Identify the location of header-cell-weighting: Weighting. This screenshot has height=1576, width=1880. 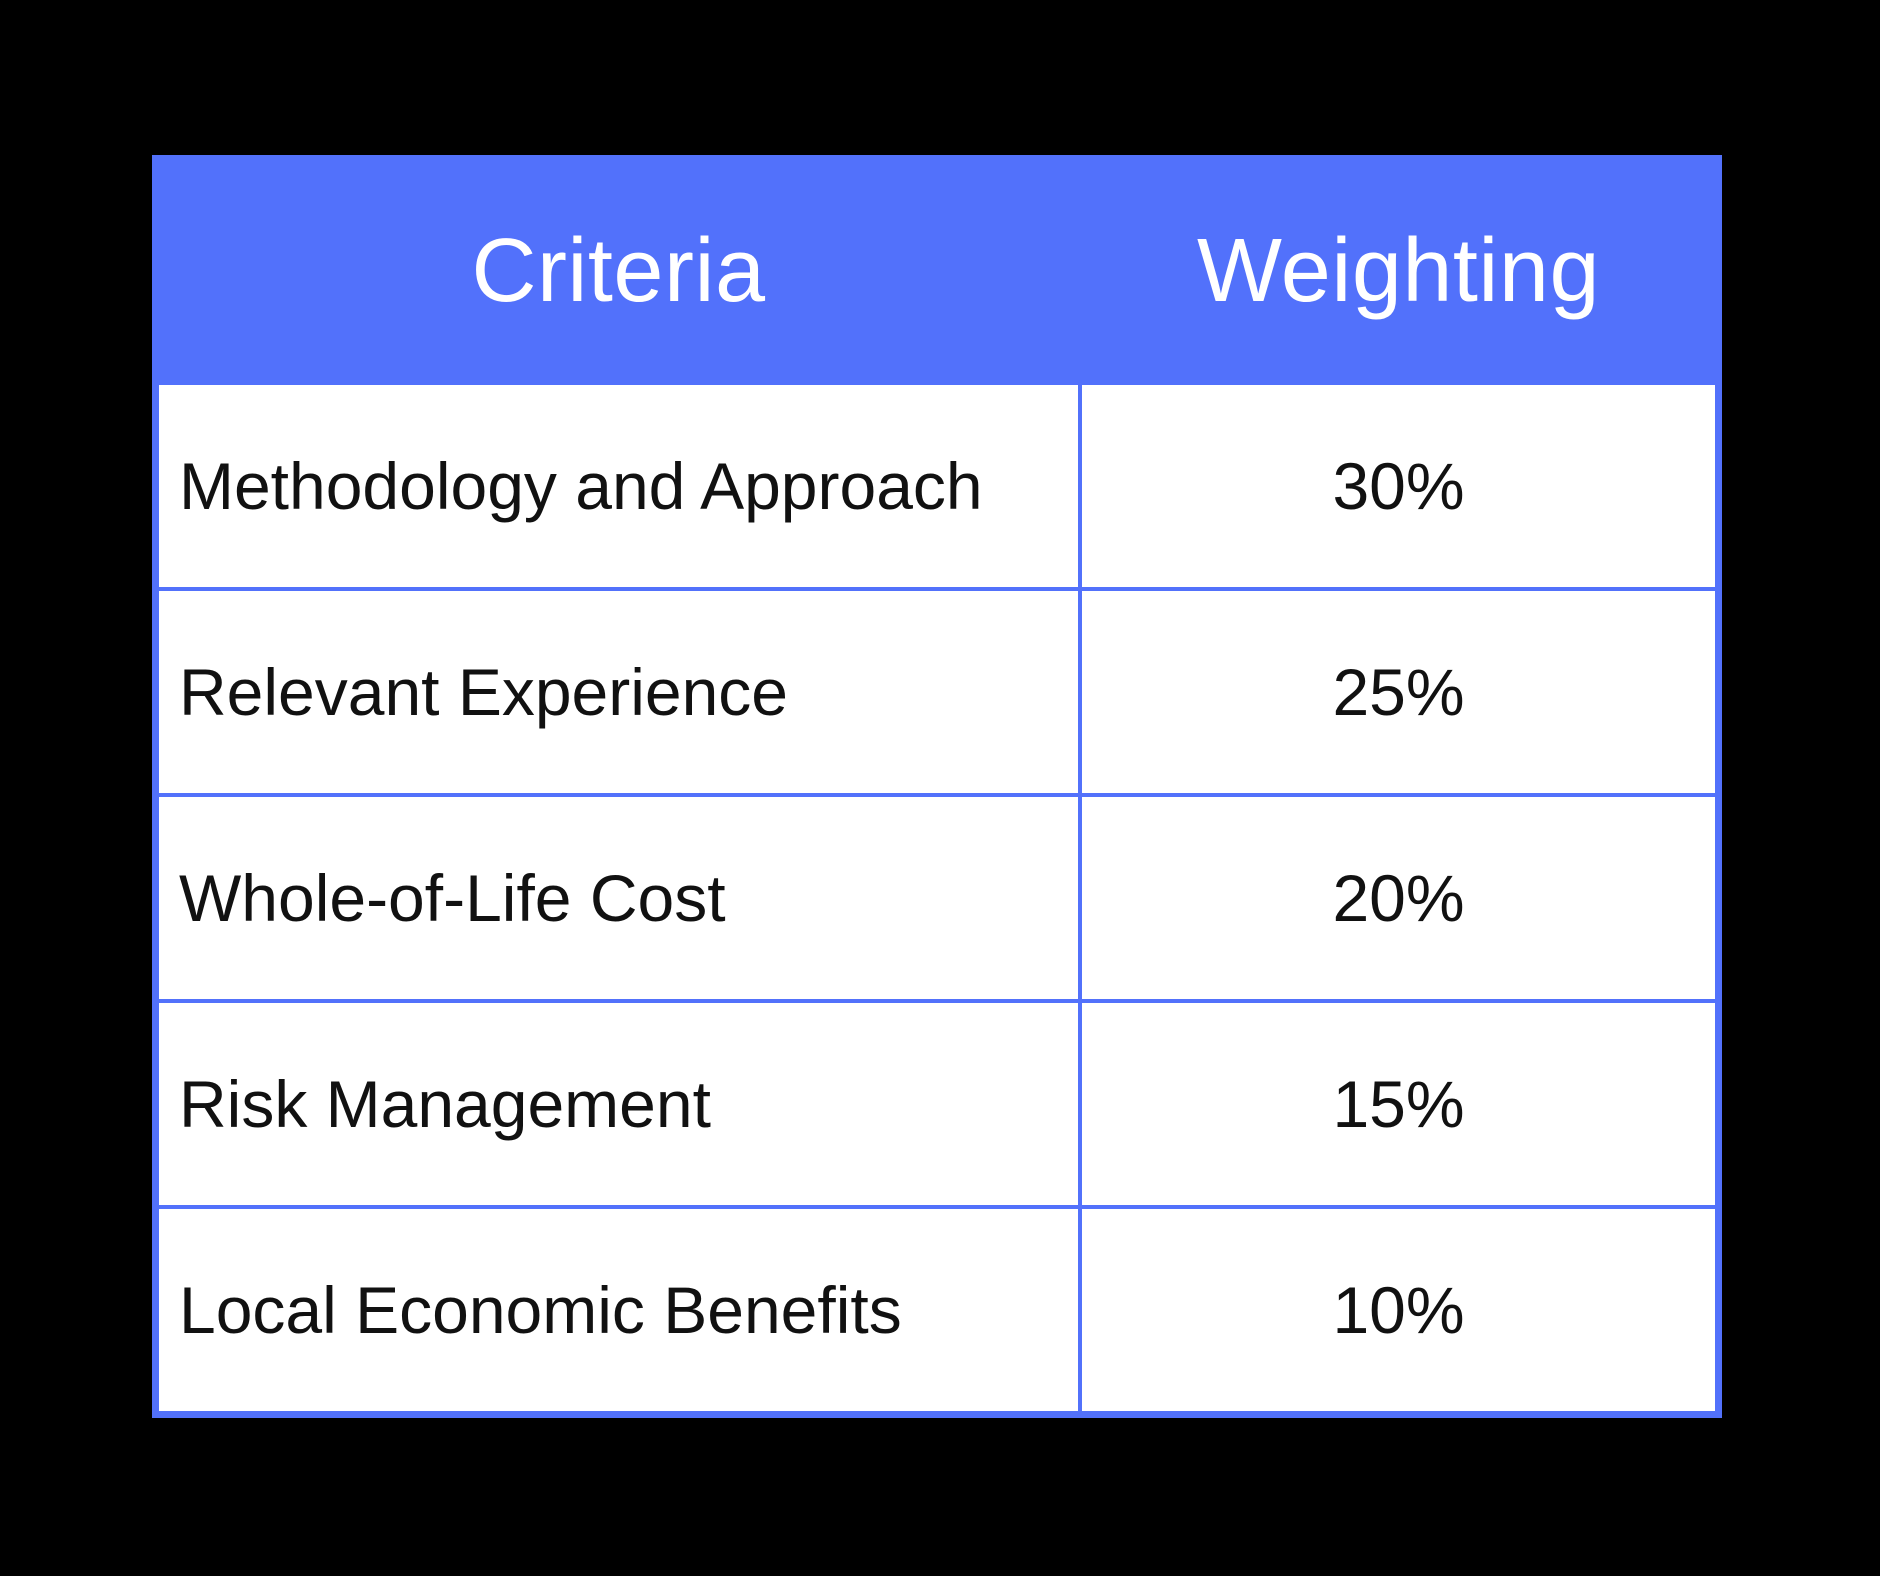
(1398, 271).